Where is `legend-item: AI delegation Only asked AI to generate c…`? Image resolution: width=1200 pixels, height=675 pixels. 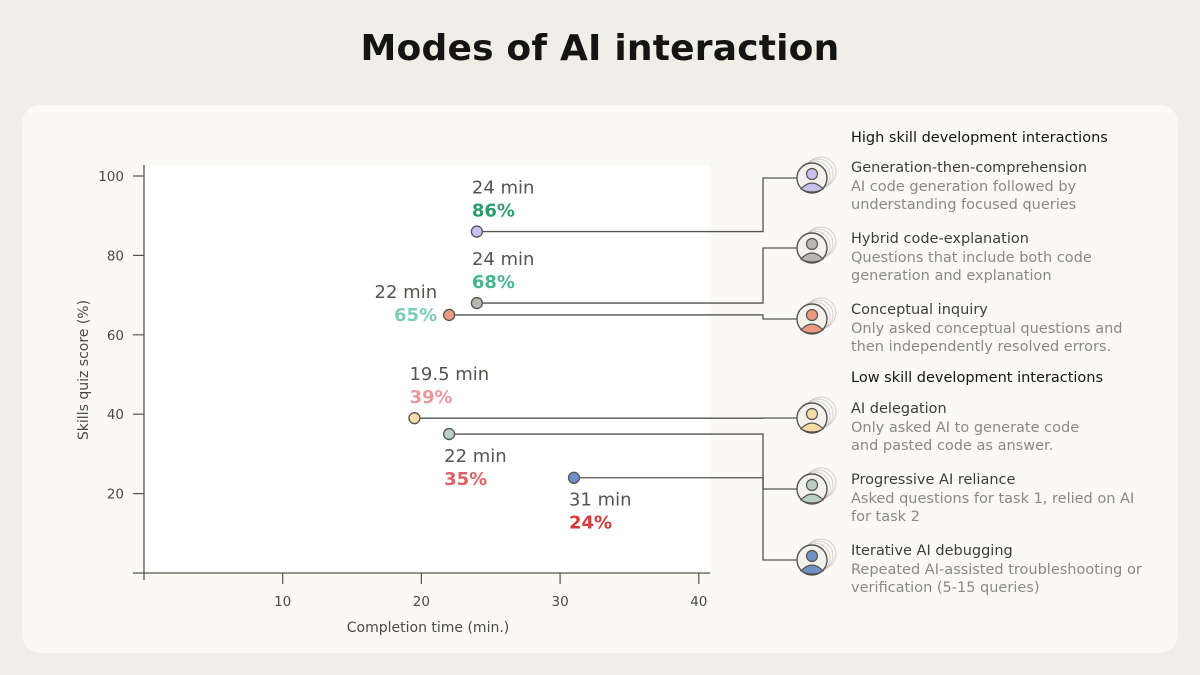
legend-item: AI delegation Only asked AI to generate c… is located at coordinates (1001, 428).